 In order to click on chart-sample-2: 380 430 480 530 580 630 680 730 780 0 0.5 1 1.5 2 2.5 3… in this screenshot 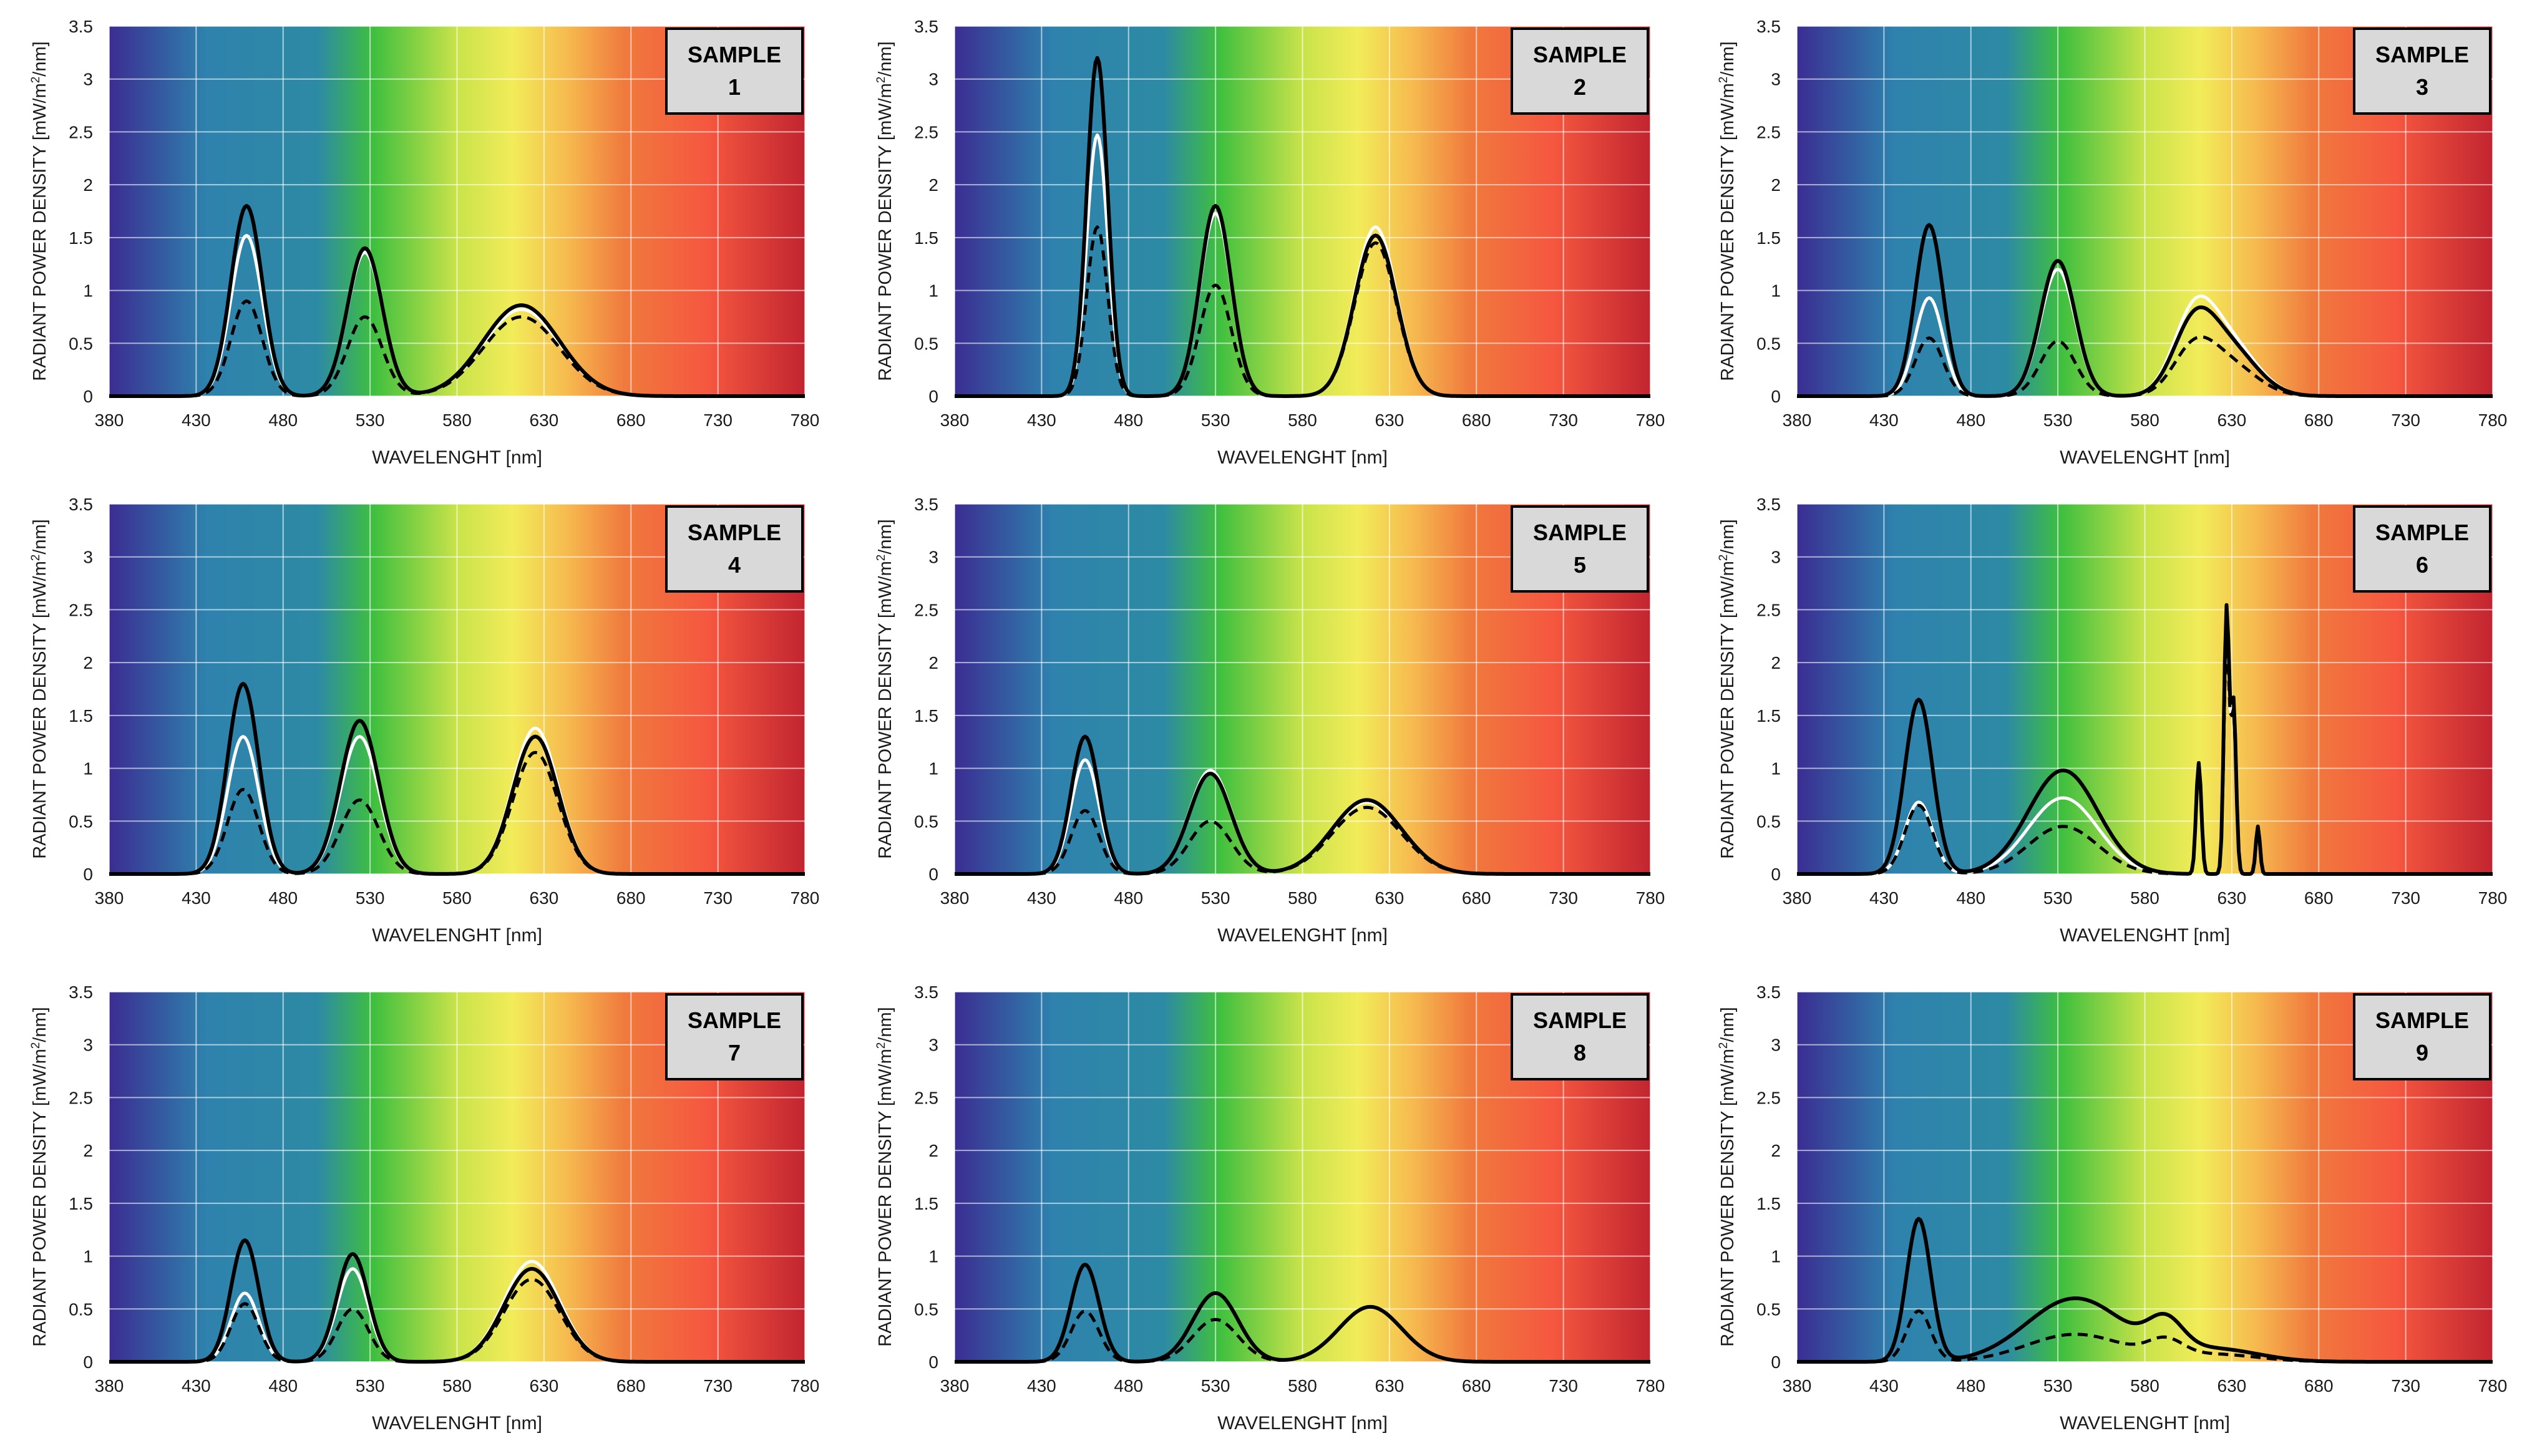, I will do `click(1270, 243)`.